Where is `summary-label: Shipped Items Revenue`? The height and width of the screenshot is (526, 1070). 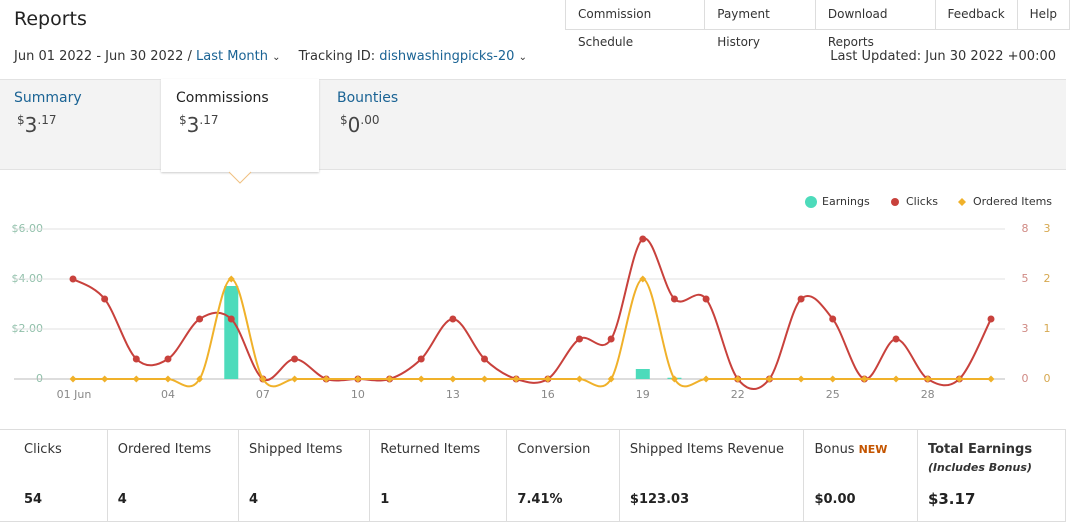 summary-label: Shipped Items Revenue is located at coordinates (707, 449).